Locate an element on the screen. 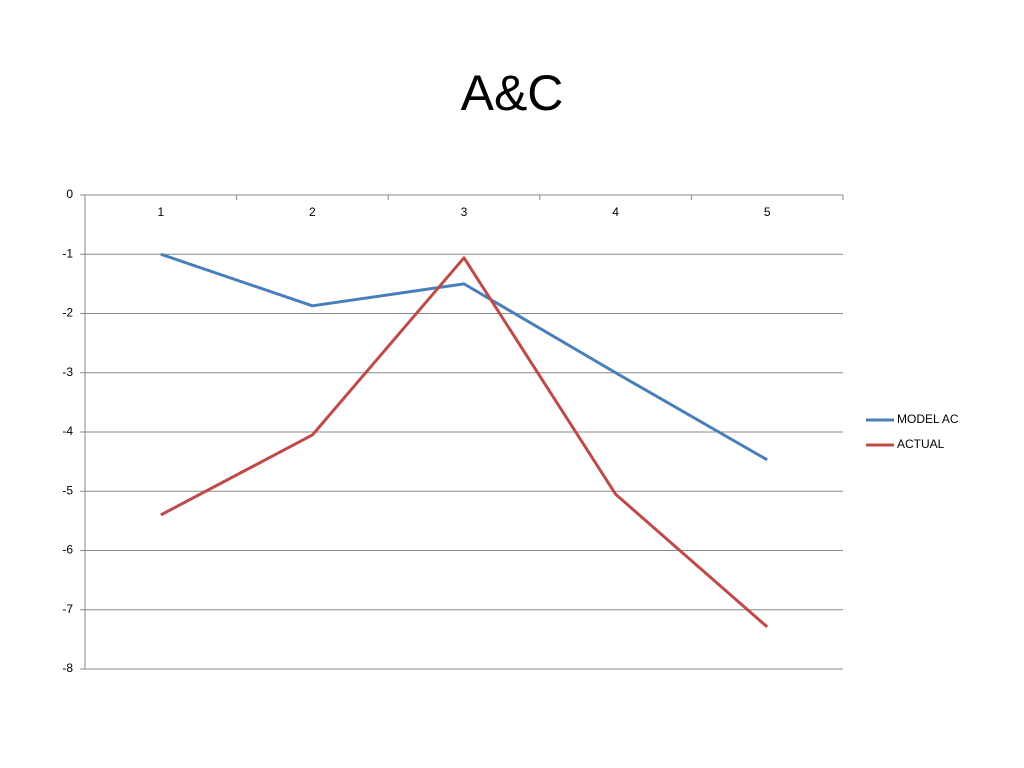  legend-label: MODEL AC is located at coordinates (928, 419).